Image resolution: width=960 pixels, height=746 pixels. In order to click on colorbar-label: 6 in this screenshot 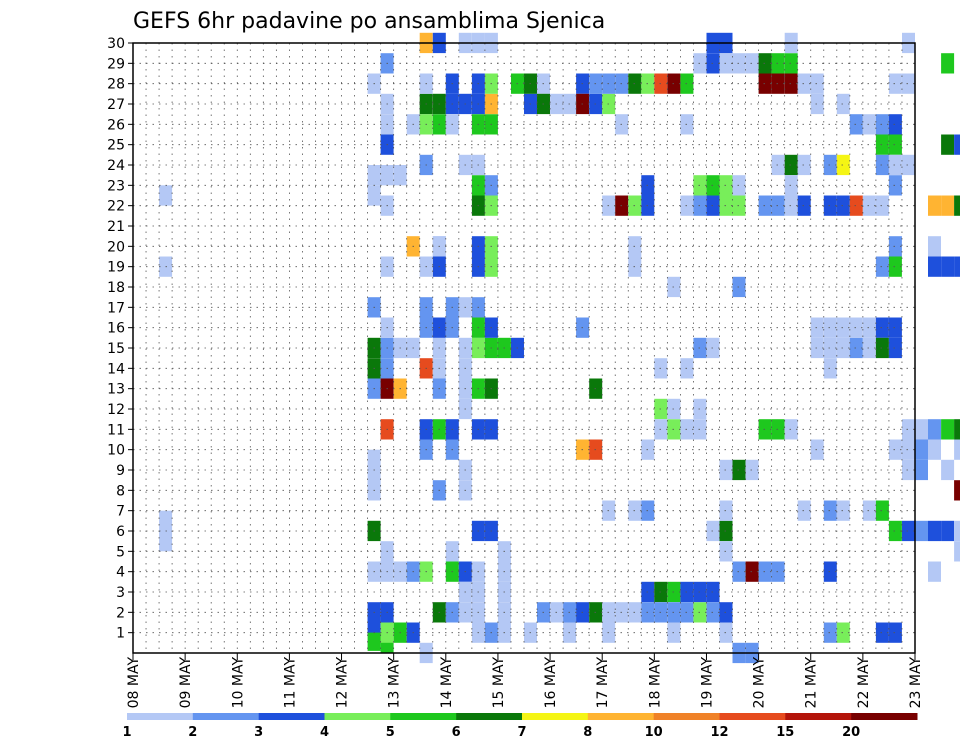, I will do `click(456, 732)`.